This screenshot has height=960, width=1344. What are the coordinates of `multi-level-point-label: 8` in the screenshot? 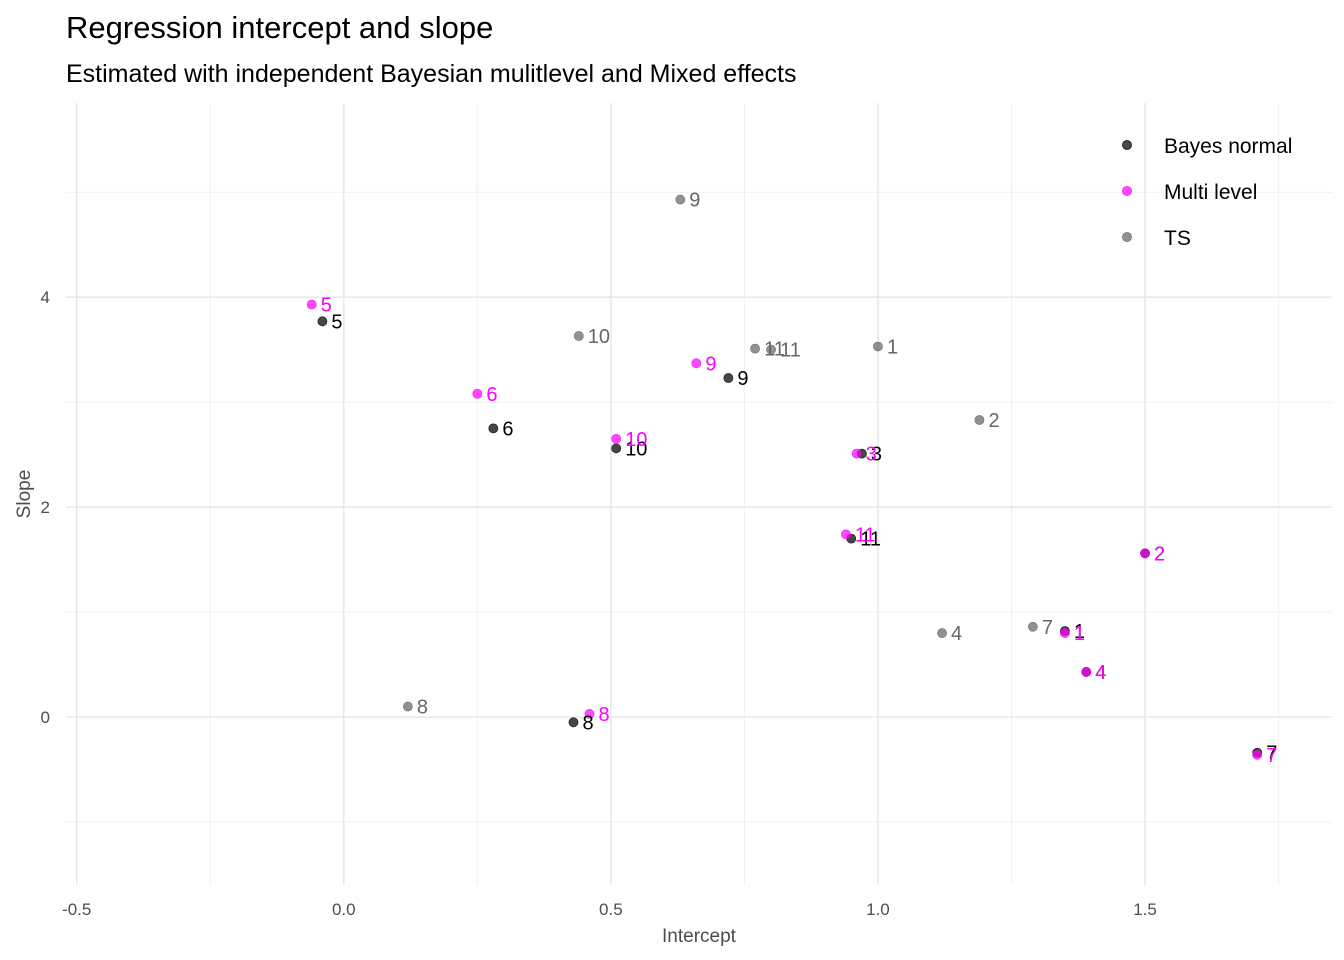 It's located at (603, 715).